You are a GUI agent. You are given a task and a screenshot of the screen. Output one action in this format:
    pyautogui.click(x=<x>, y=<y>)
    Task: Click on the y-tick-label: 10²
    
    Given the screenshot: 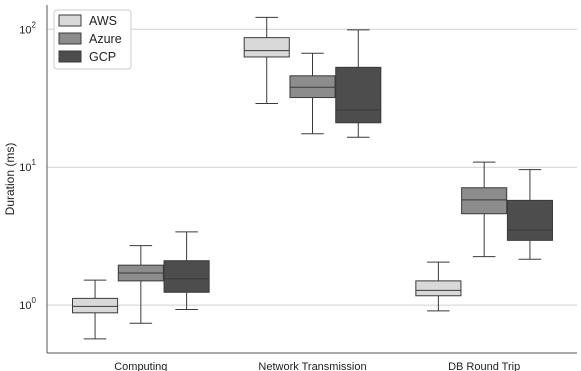 What is the action you would take?
    pyautogui.click(x=27, y=28)
    